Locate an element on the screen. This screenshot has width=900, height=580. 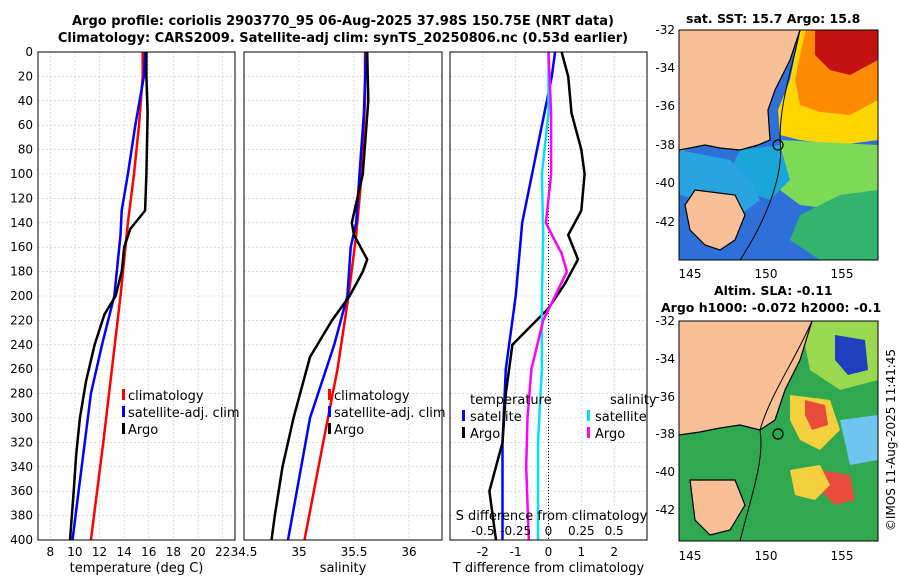
s-tick-label: -0.25 is located at coordinates (515, 531).